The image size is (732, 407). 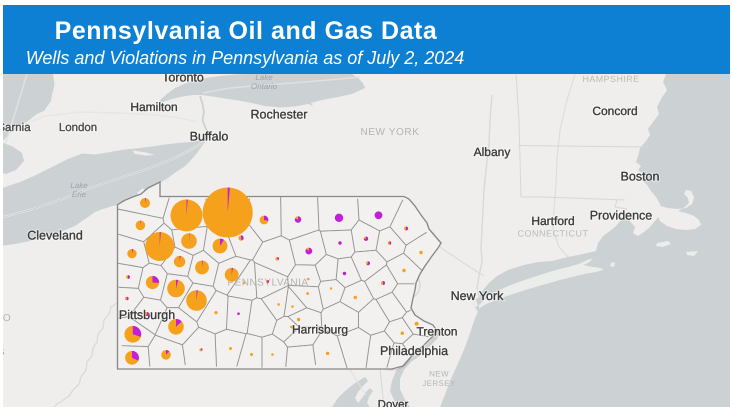 What do you see at coordinates (414, 351) in the screenshot?
I see `svg-text: Philadelphia` at bounding box center [414, 351].